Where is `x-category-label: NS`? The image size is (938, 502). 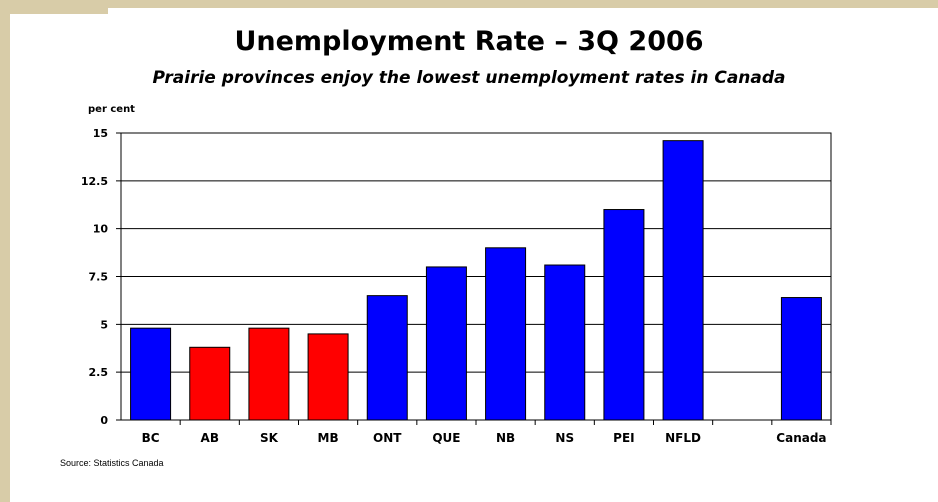 x-category-label: NS is located at coordinates (564, 438).